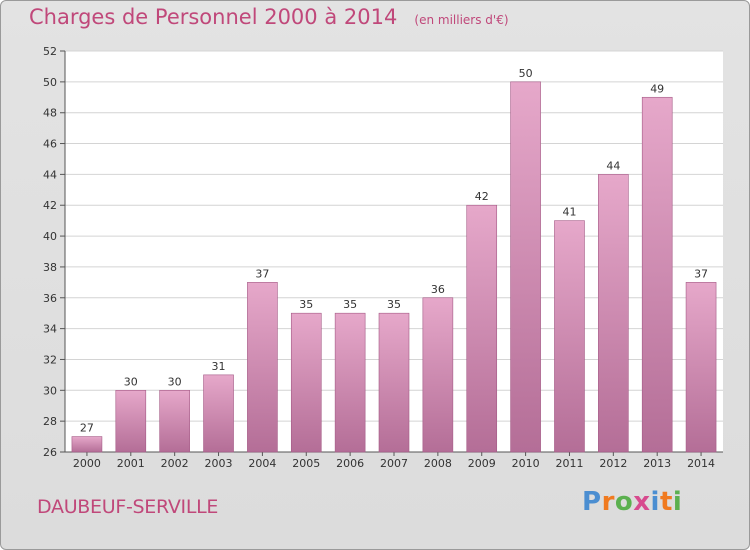  Describe the element at coordinates (219, 366) in the screenshot. I see `data-label: 31` at that location.